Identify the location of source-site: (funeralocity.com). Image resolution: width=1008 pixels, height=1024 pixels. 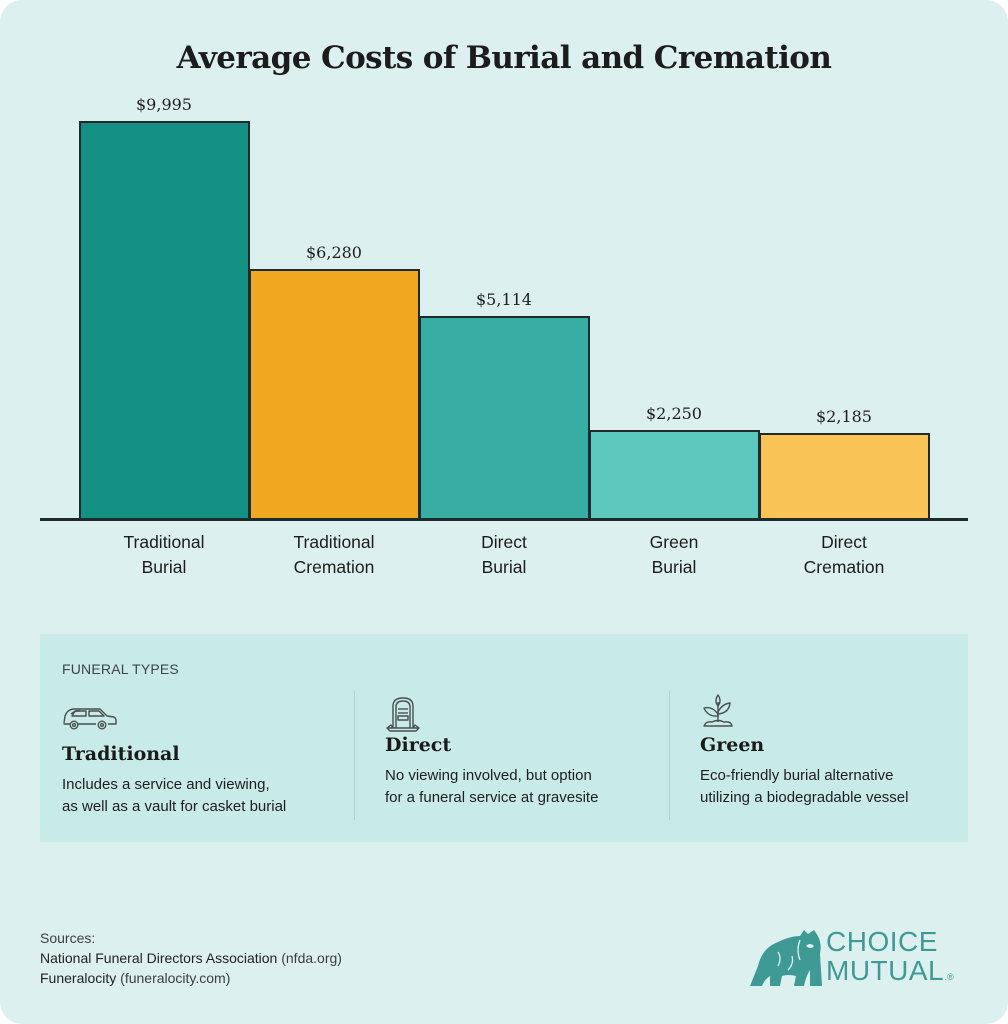
(175, 978).